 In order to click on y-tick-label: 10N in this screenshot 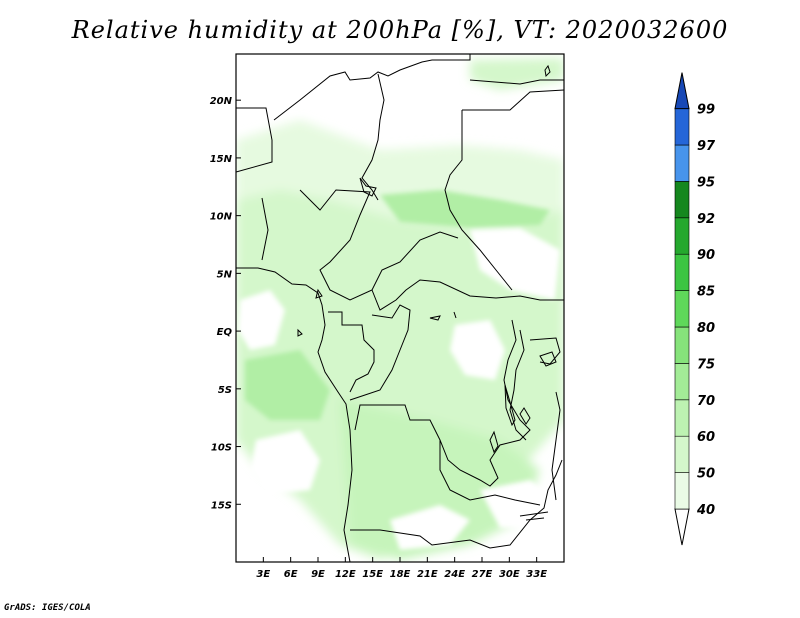, I will do `click(221, 217)`.